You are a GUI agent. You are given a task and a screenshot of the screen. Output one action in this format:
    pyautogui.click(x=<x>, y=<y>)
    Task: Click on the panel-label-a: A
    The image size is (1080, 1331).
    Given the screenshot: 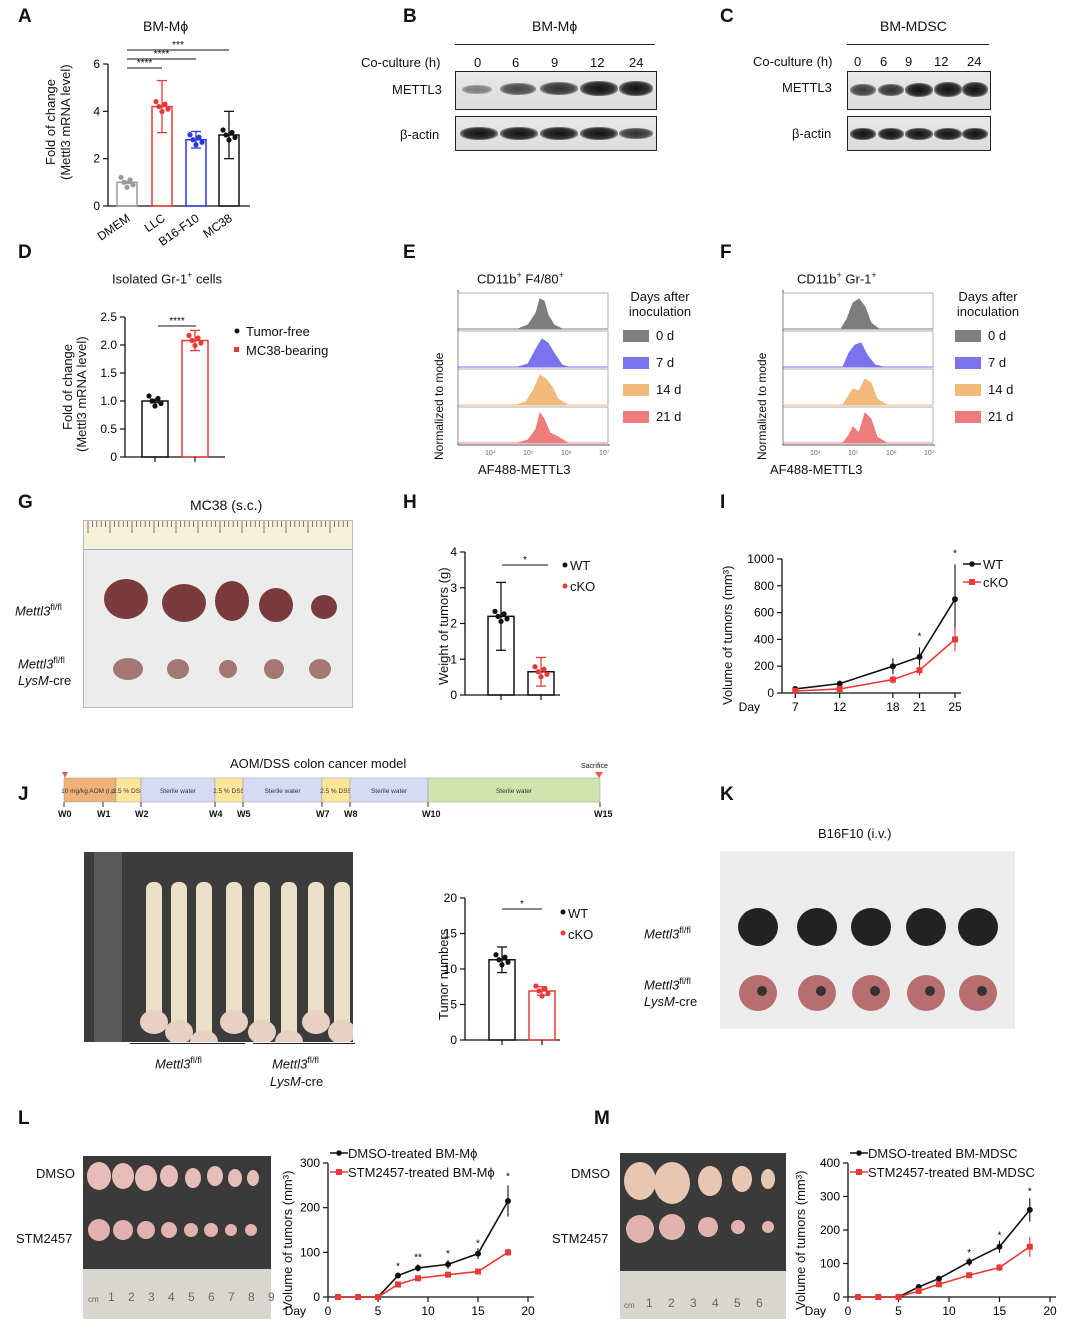 What is the action you would take?
    pyautogui.click(x=25, y=16)
    